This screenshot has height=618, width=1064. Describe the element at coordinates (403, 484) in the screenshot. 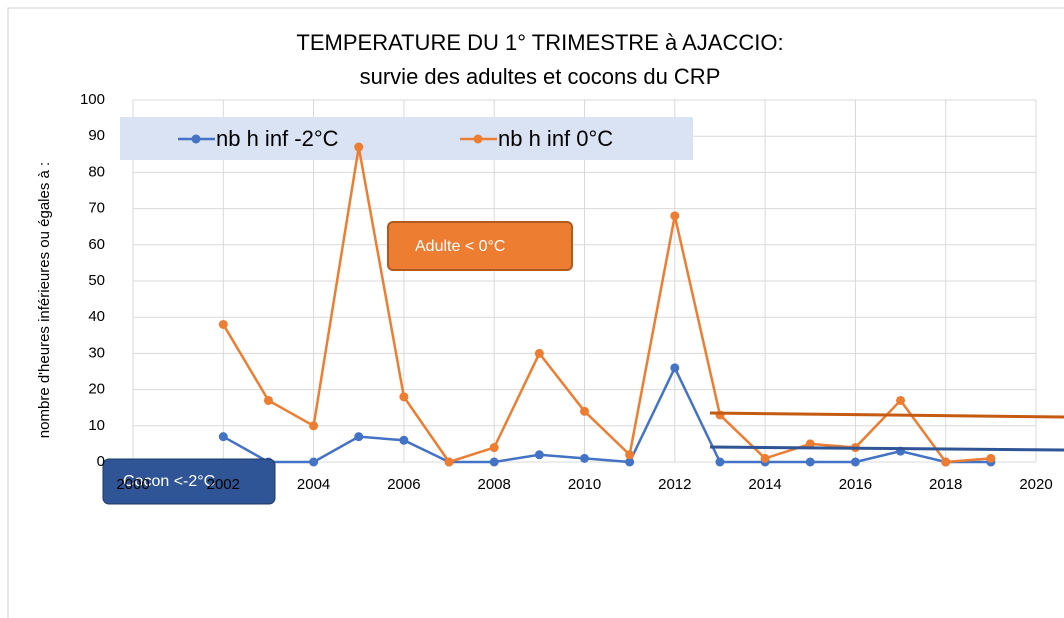

I see `x-tick-label: 2006` at that location.